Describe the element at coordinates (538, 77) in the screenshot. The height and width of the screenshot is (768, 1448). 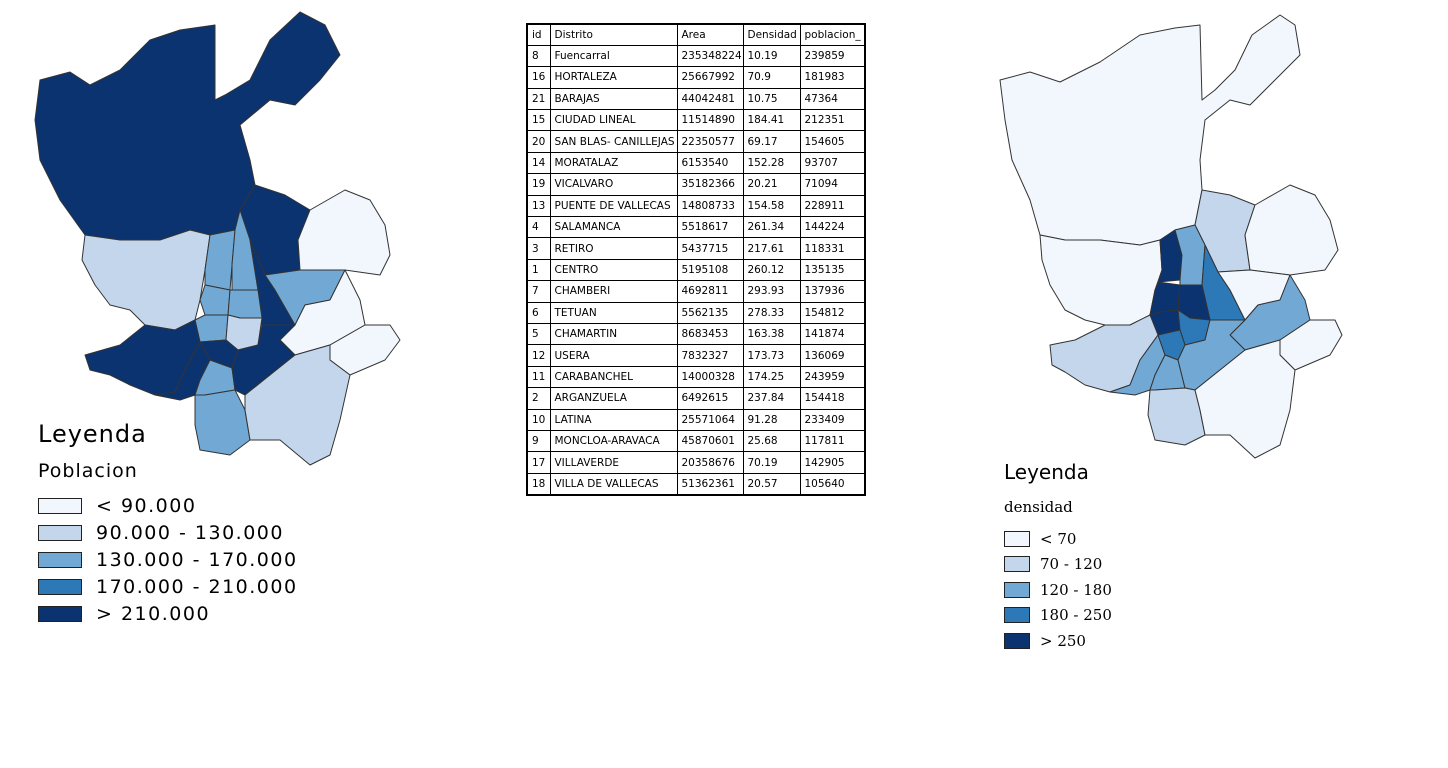
I see `table-cell: 16` at that location.